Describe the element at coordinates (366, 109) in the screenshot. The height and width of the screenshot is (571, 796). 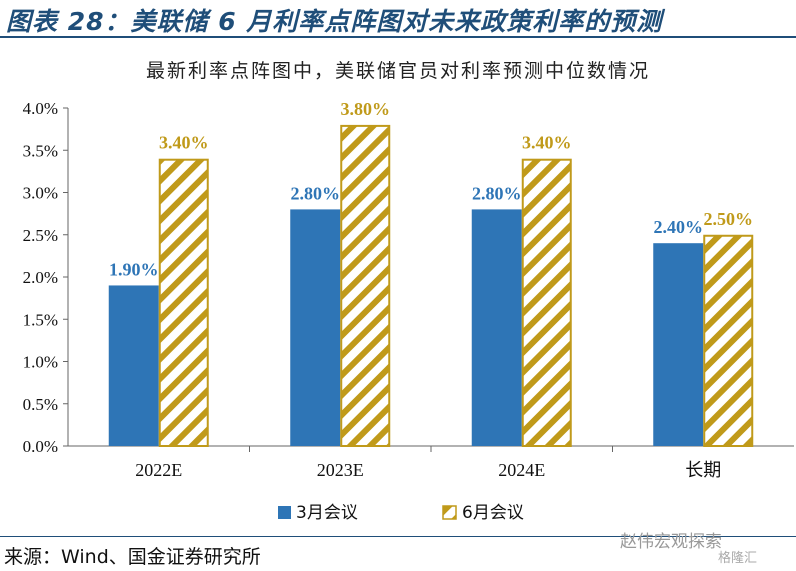
I see `data-label-6月会议: 3.80%` at that location.